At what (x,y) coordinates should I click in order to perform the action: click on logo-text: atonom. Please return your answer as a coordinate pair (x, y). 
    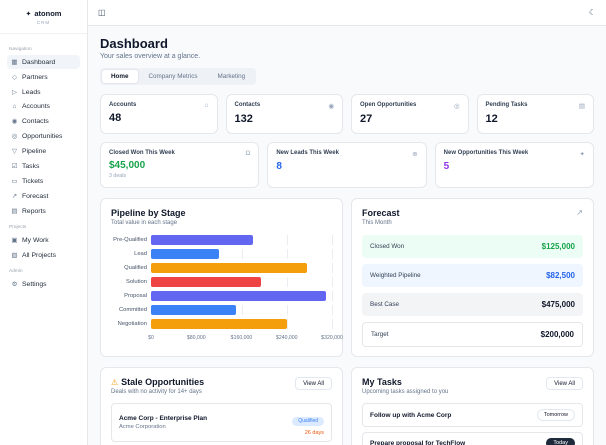
    Looking at the image, I should click on (48, 13).